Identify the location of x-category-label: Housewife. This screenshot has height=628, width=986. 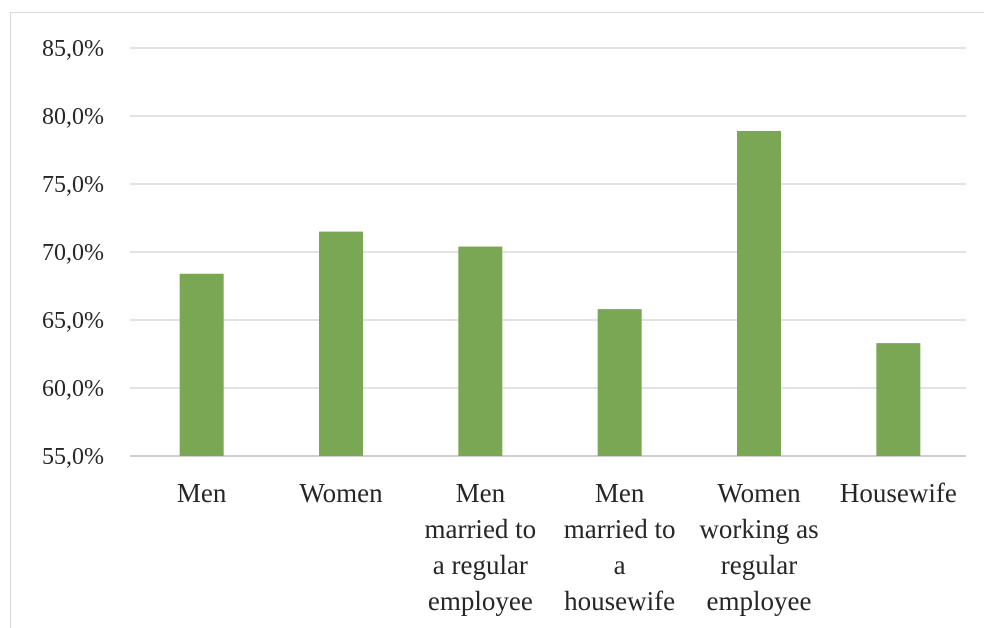
(898, 493).